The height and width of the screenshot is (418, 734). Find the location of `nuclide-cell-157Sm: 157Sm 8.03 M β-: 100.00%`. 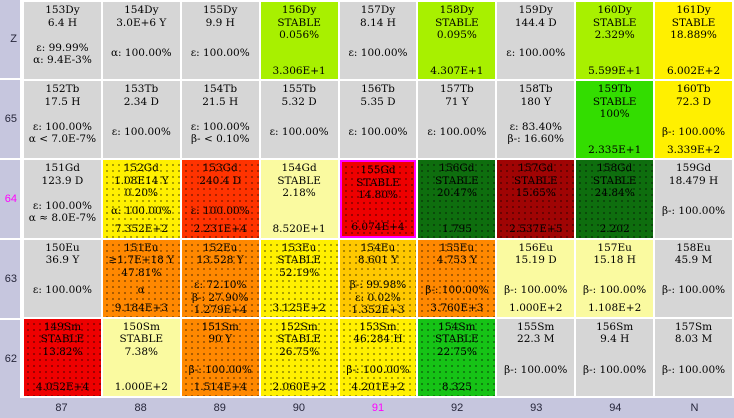

nuclide-cell-157Sm: 157Sm 8.03 M β-: 100.00% is located at coordinates (693, 357).